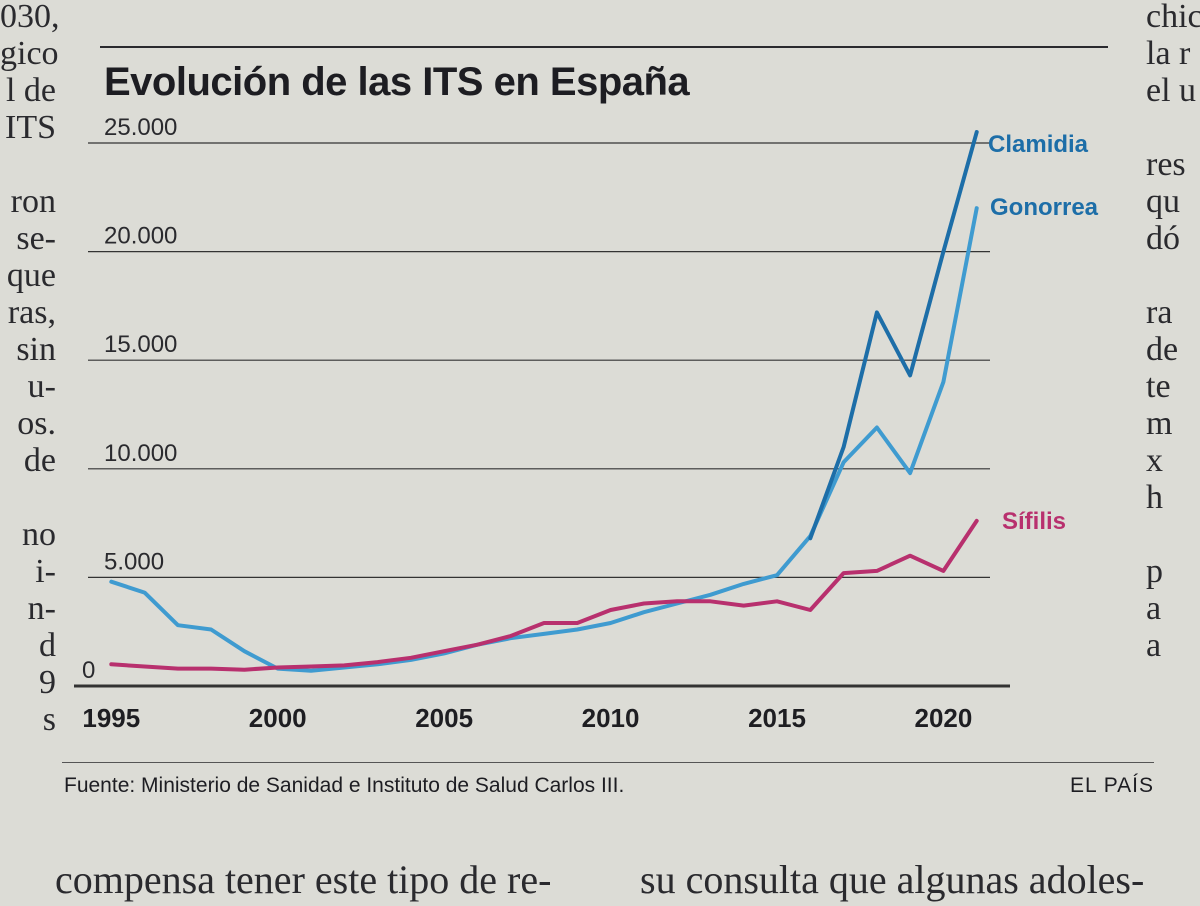 This screenshot has width=1200, height=906. What do you see at coordinates (1166, 164) in the screenshot?
I see `column-line: res` at bounding box center [1166, 164].